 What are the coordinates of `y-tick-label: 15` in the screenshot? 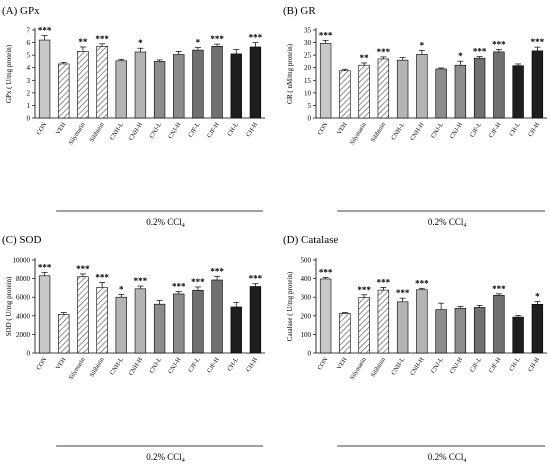 It's located at (308, 81).